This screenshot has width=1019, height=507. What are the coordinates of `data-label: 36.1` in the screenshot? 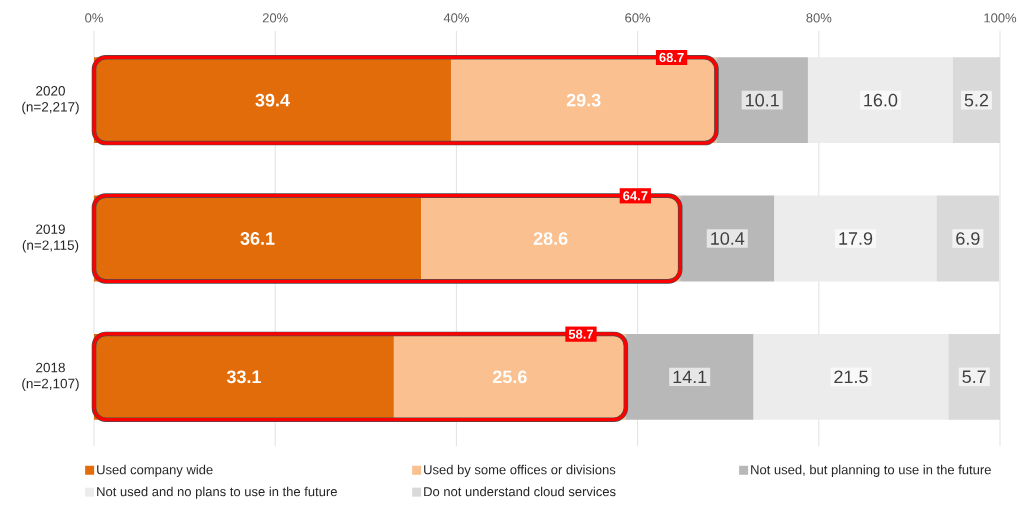 It's located at (257, 238).